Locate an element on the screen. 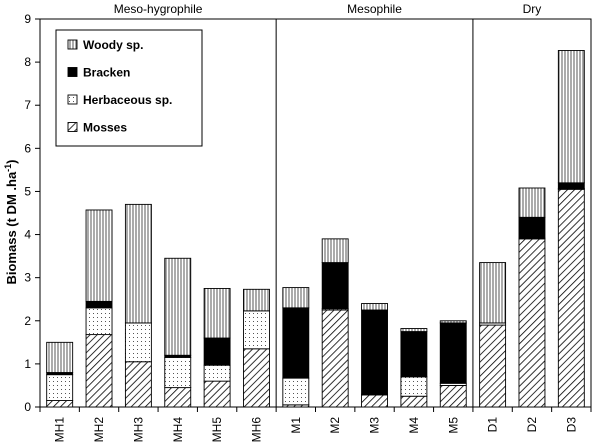 Image resolution: width=600 pixels, height=443 pixels. y-axis-title-main: Biomass (t DM .ha is located at coordinates (11, 227).